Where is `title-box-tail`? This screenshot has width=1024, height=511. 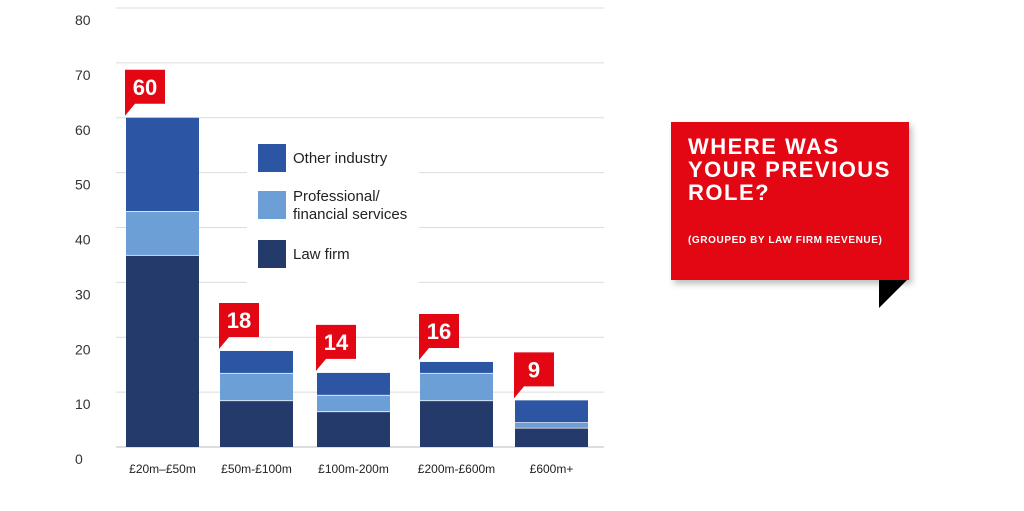 title-box-tail is located at coordinates (893, 294).